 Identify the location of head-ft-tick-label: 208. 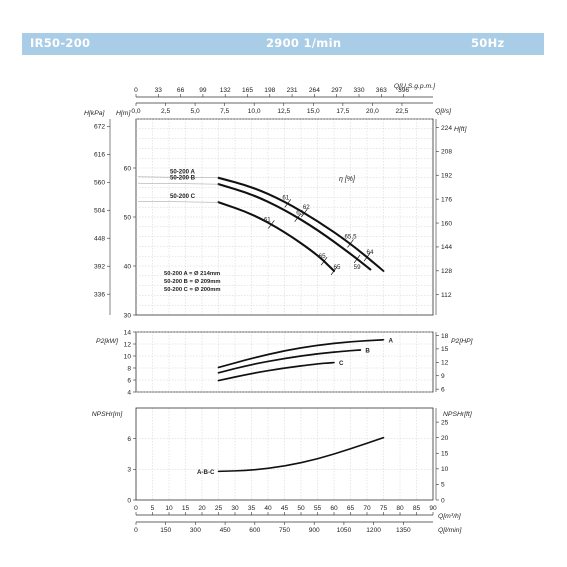
(446, 152).